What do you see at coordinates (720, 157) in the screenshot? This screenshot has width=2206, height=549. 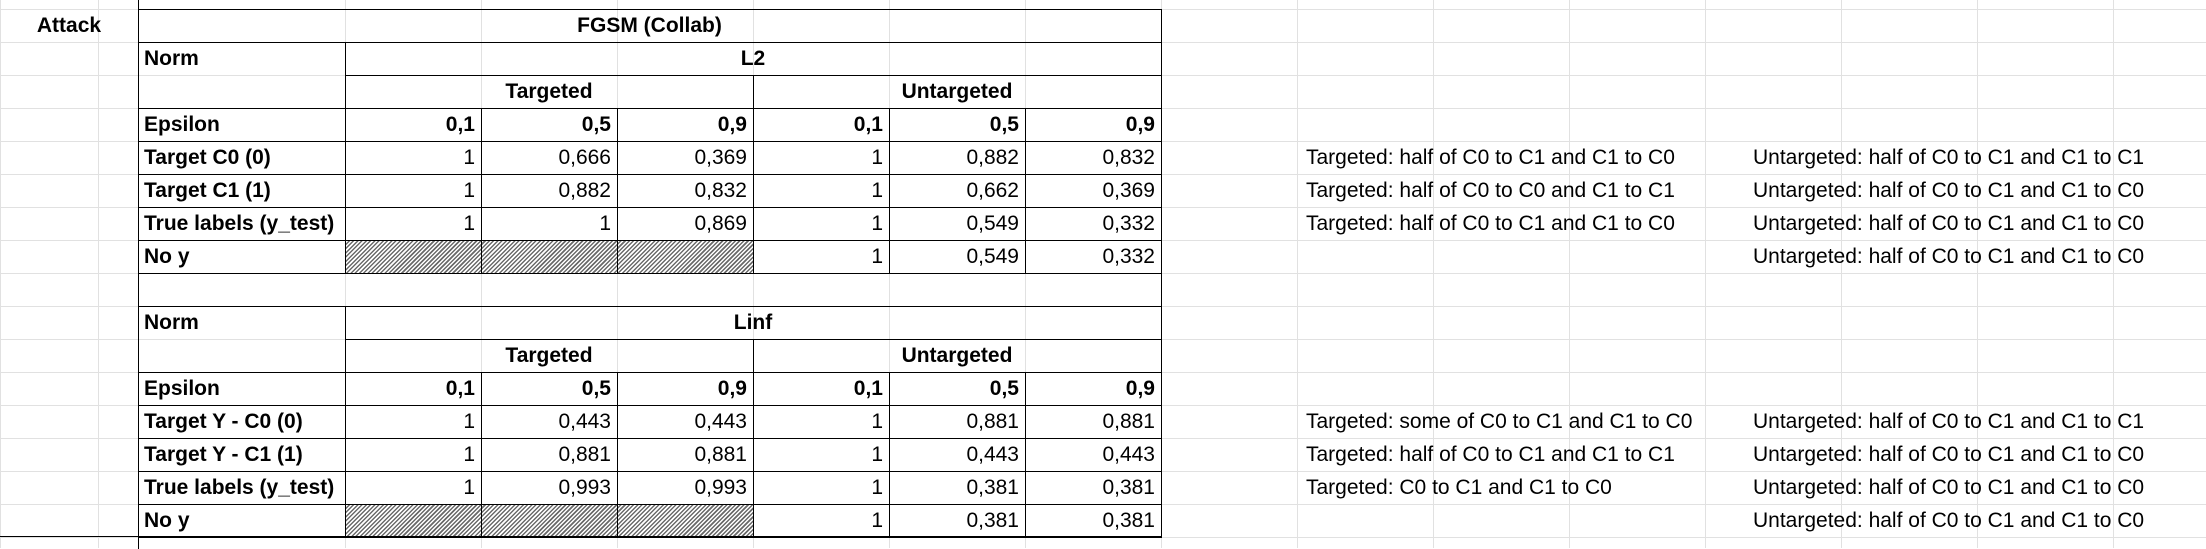 I see `value-cell: 0,369` at bounding box center [720, 157].